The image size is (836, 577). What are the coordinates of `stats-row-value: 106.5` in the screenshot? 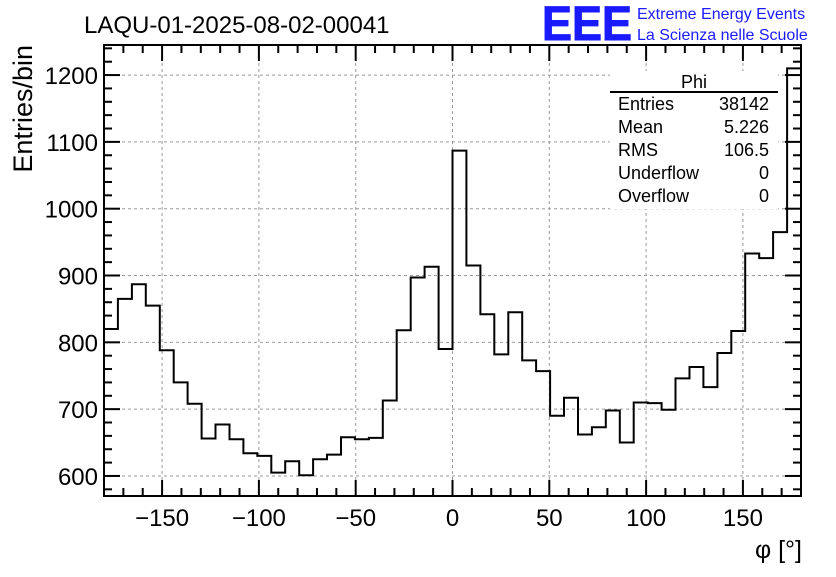 It's located at (746, 150).